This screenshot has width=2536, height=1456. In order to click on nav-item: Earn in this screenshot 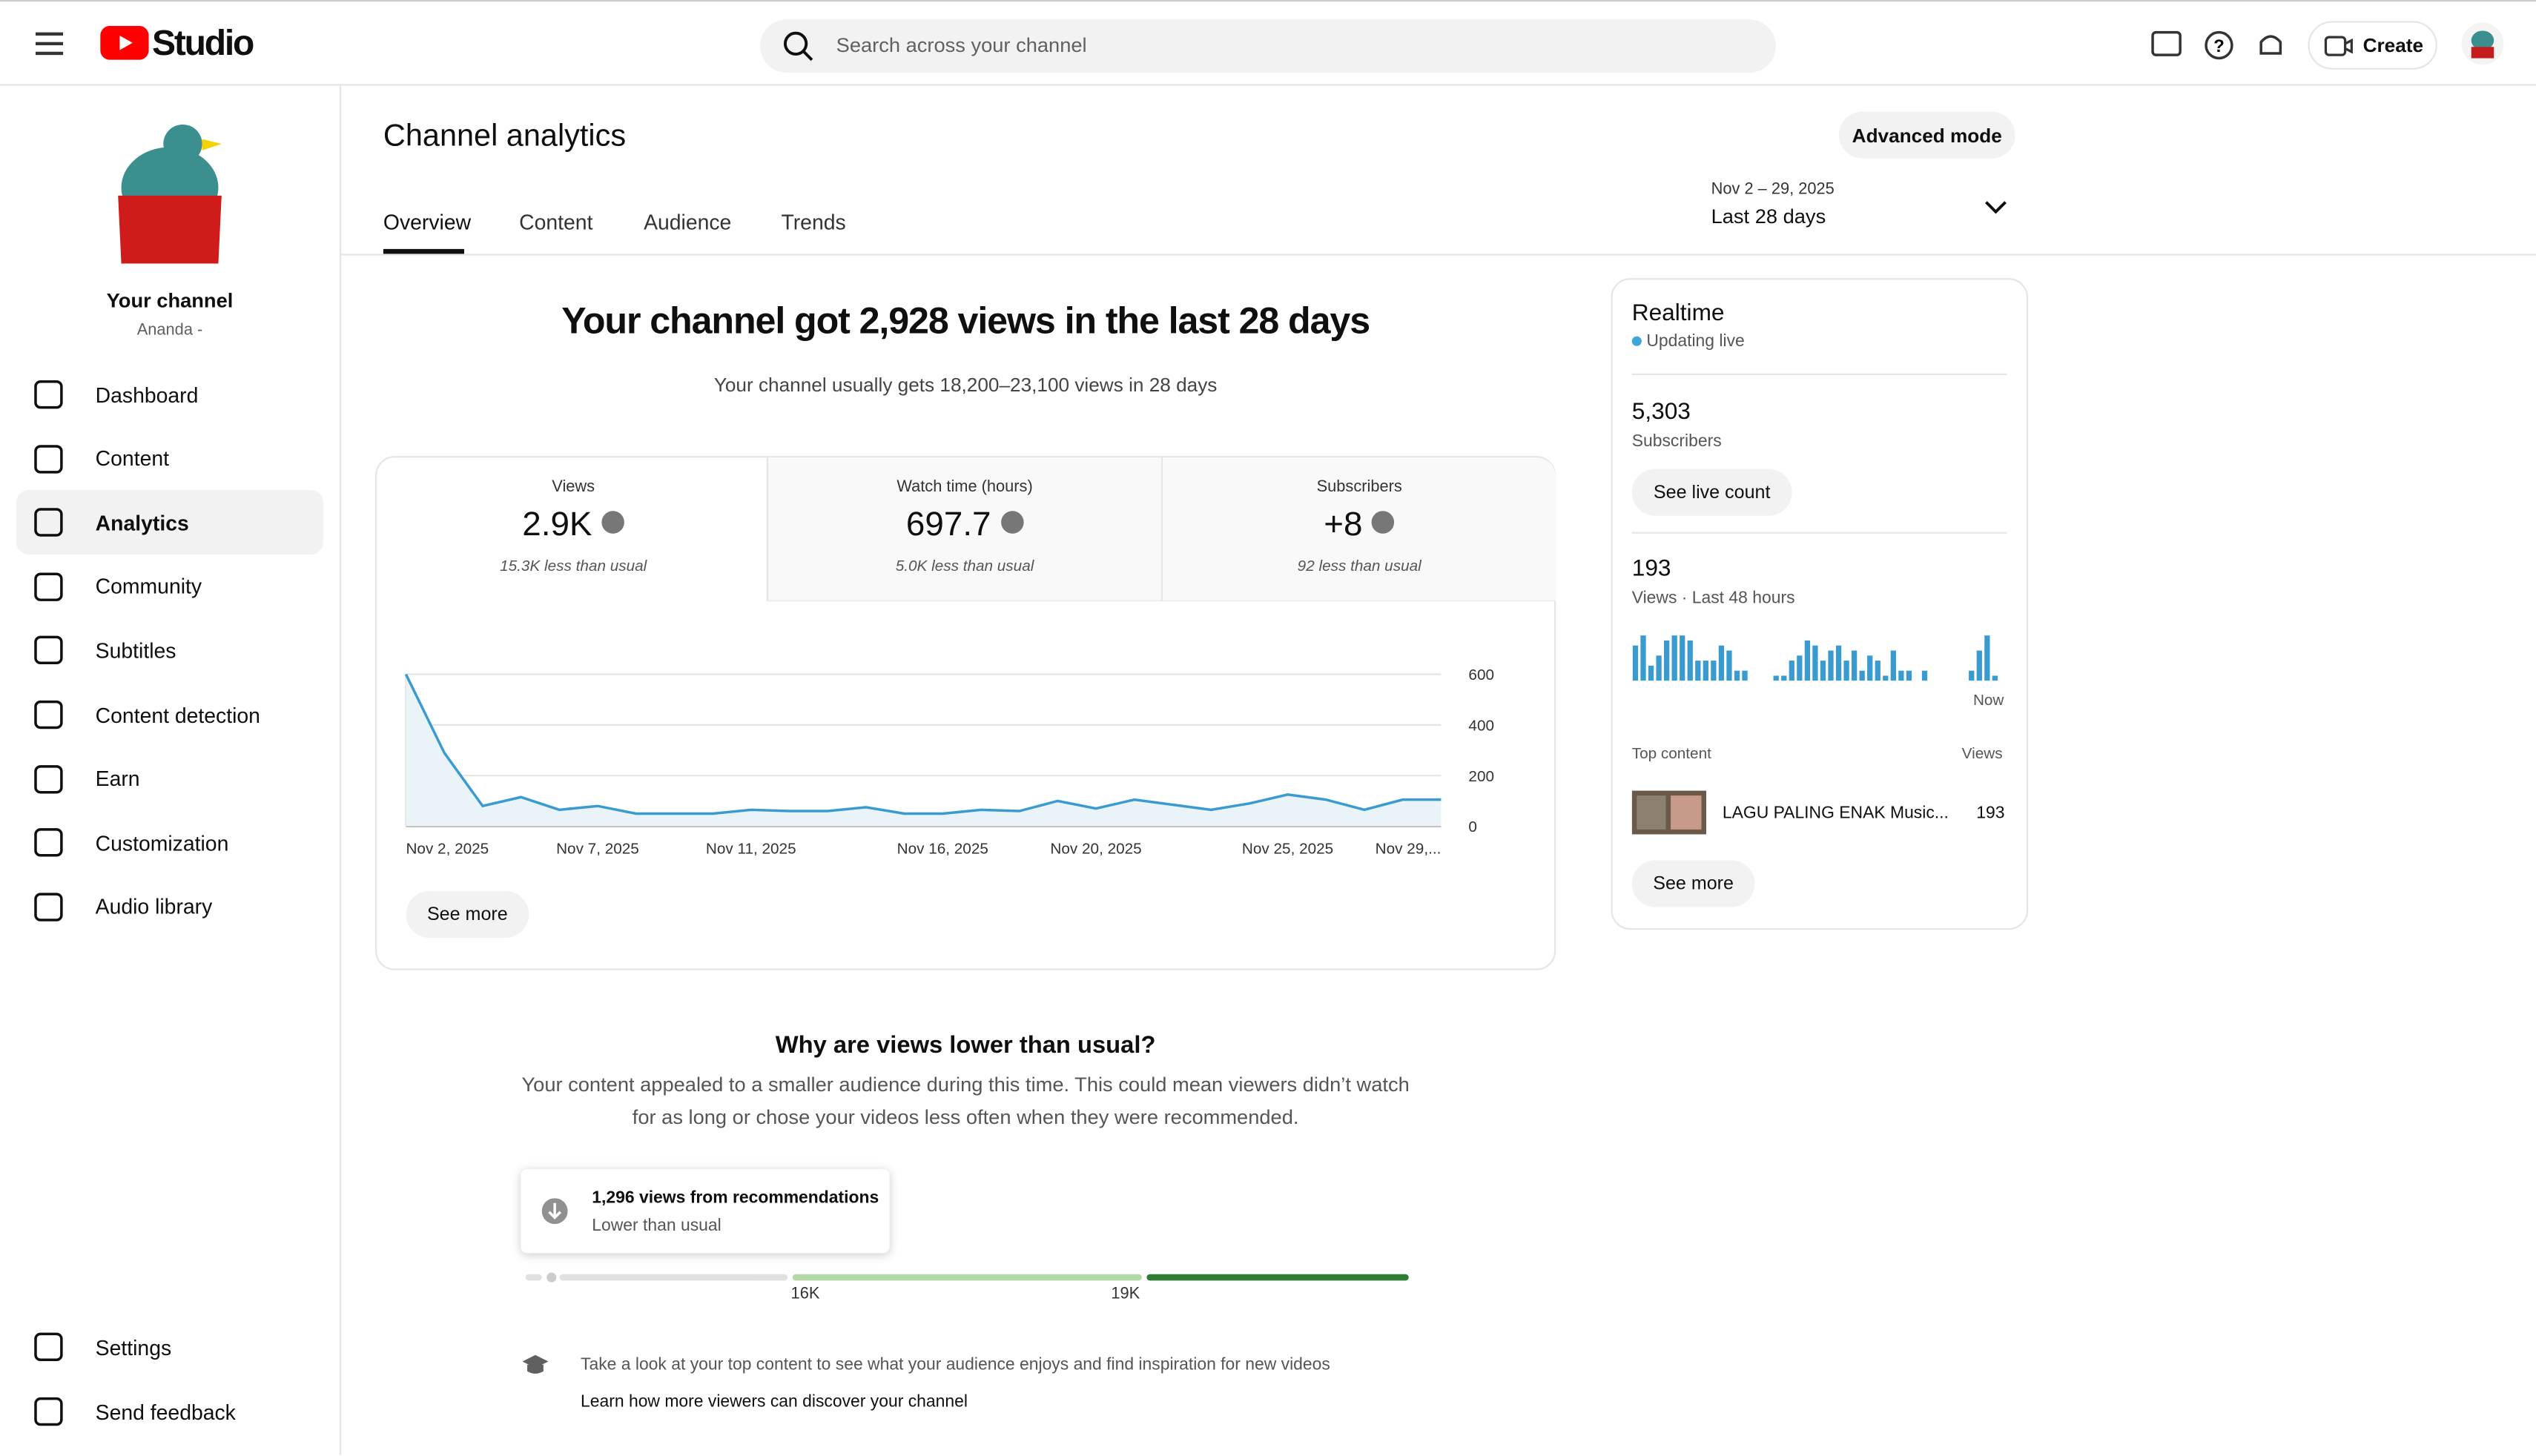, I will do `click(169, 779)`.